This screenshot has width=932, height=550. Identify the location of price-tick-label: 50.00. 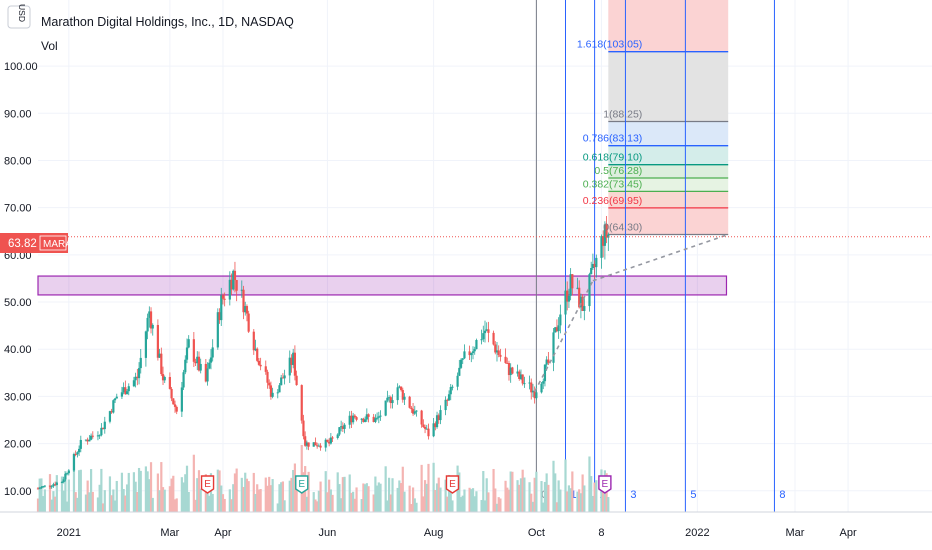
(18, 303).